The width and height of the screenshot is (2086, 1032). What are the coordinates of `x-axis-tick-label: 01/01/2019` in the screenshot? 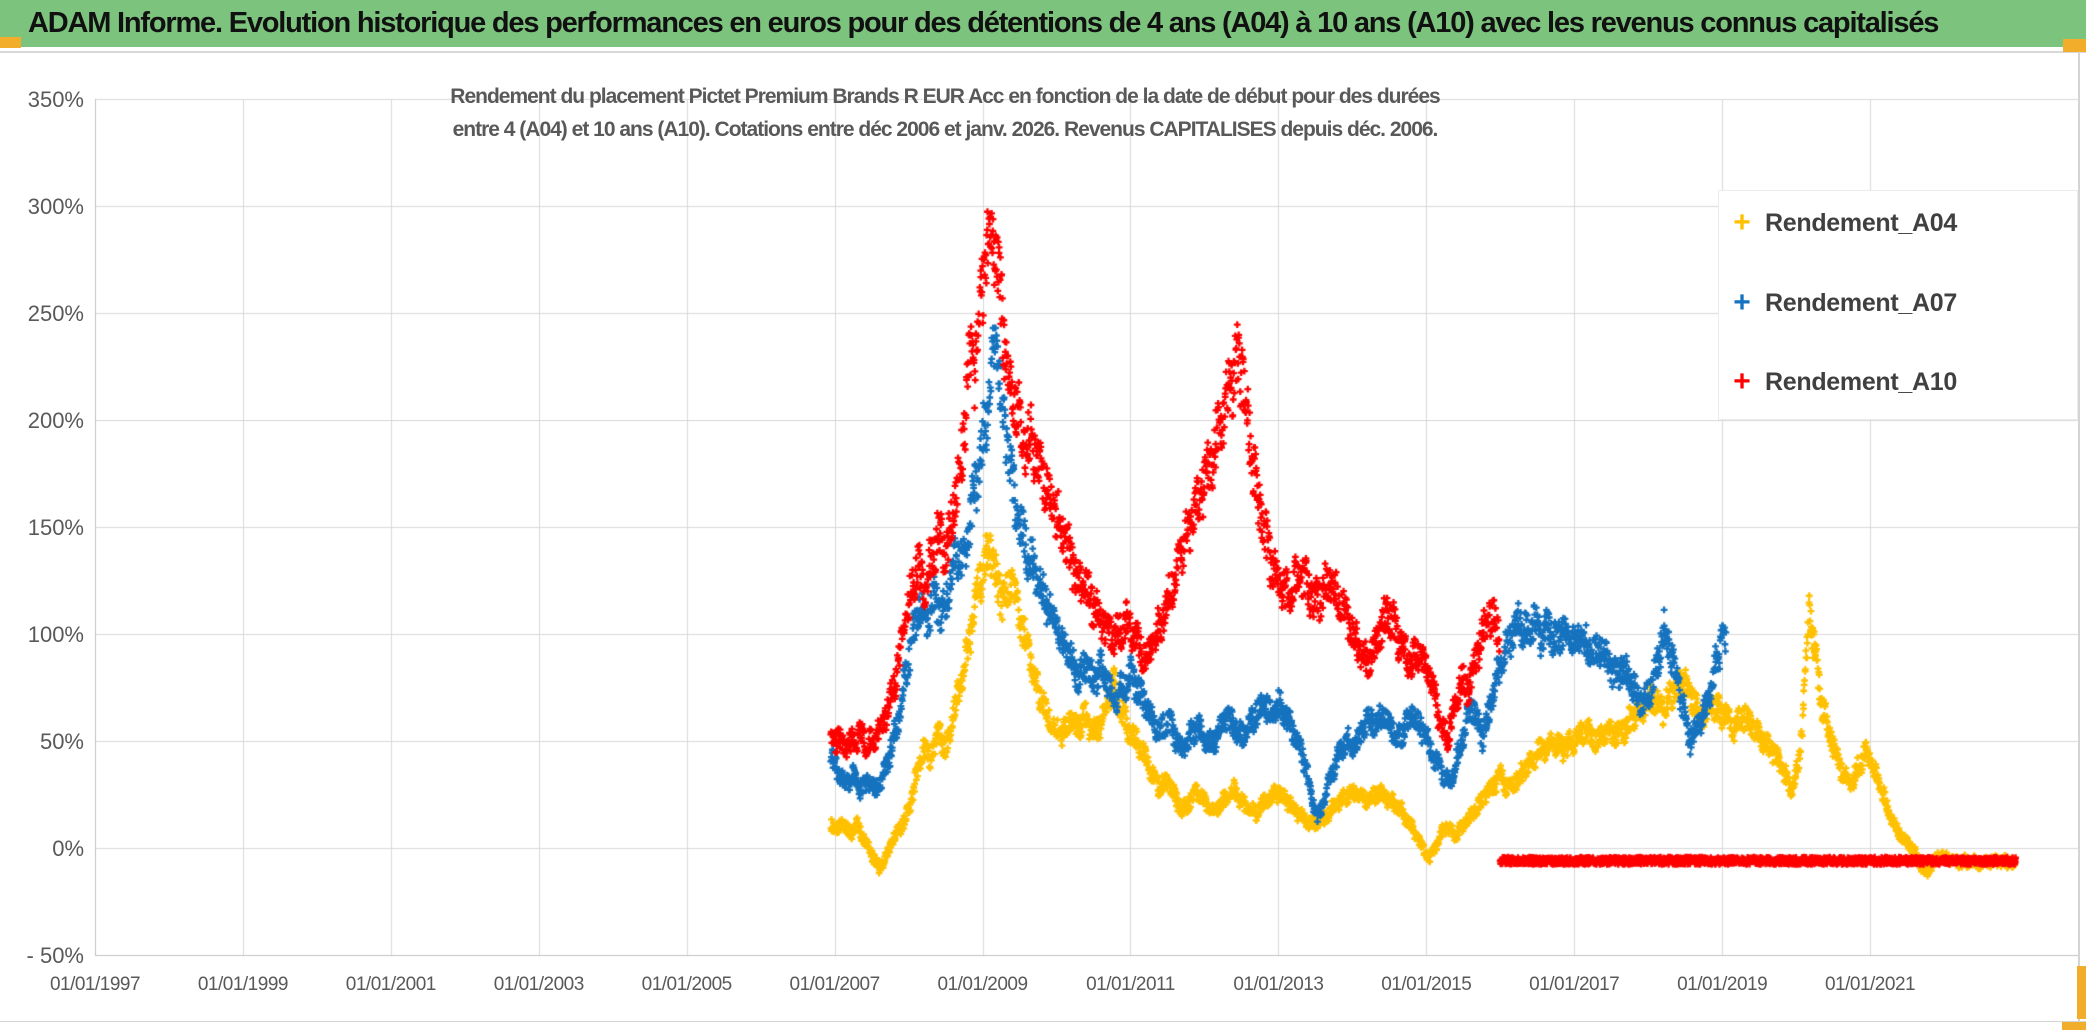 It's located at (1722, 984).